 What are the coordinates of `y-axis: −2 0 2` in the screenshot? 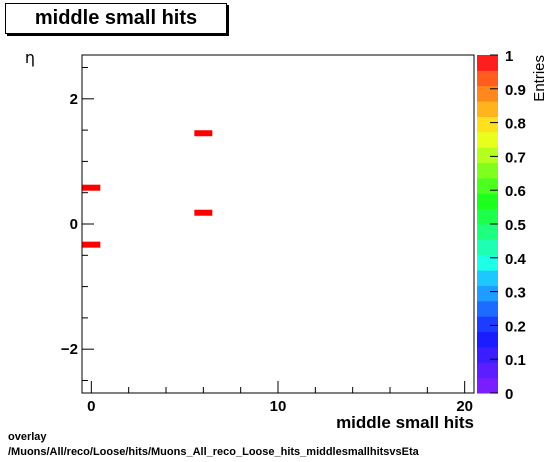 It's located at (77, 224).